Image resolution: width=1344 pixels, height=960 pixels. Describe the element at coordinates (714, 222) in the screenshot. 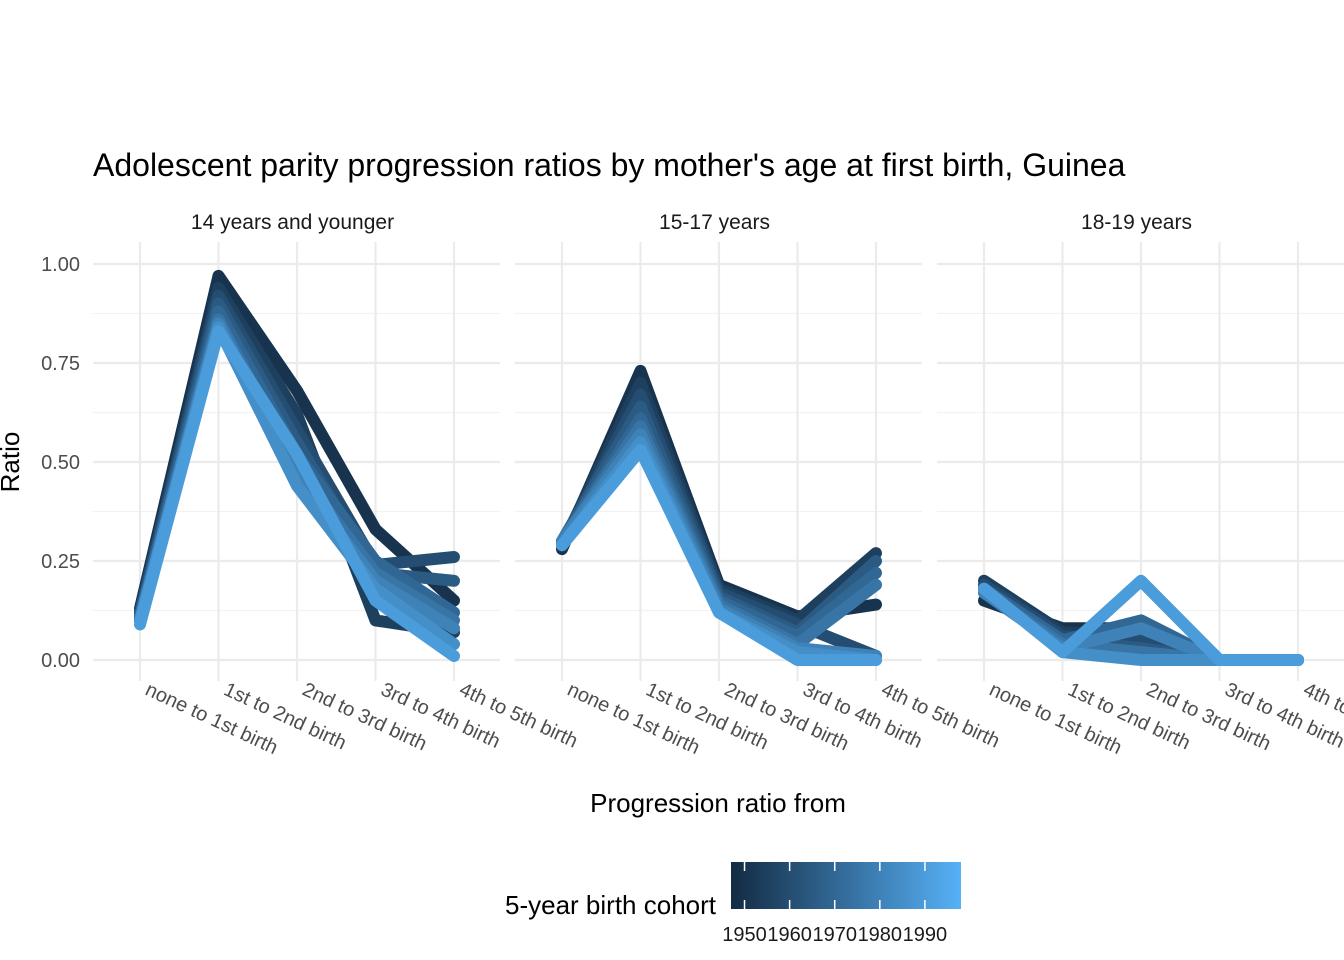

I see `panel-strip-label: 15-17 years` at that location.